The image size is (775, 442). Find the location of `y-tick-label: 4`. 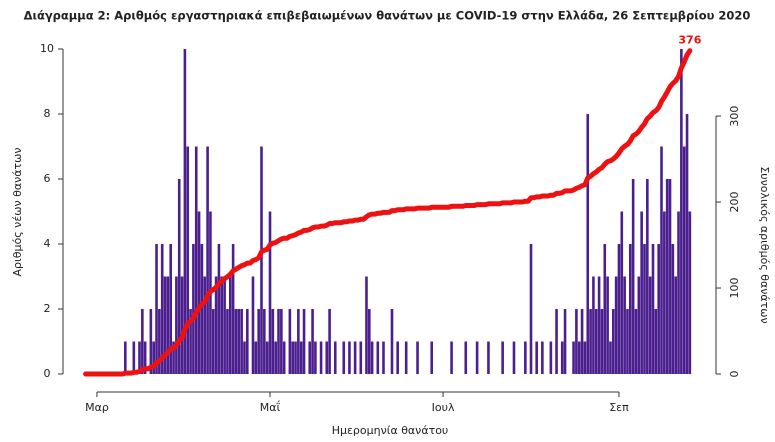

y-tick-label: 4 is located at coordinates (47, 243).